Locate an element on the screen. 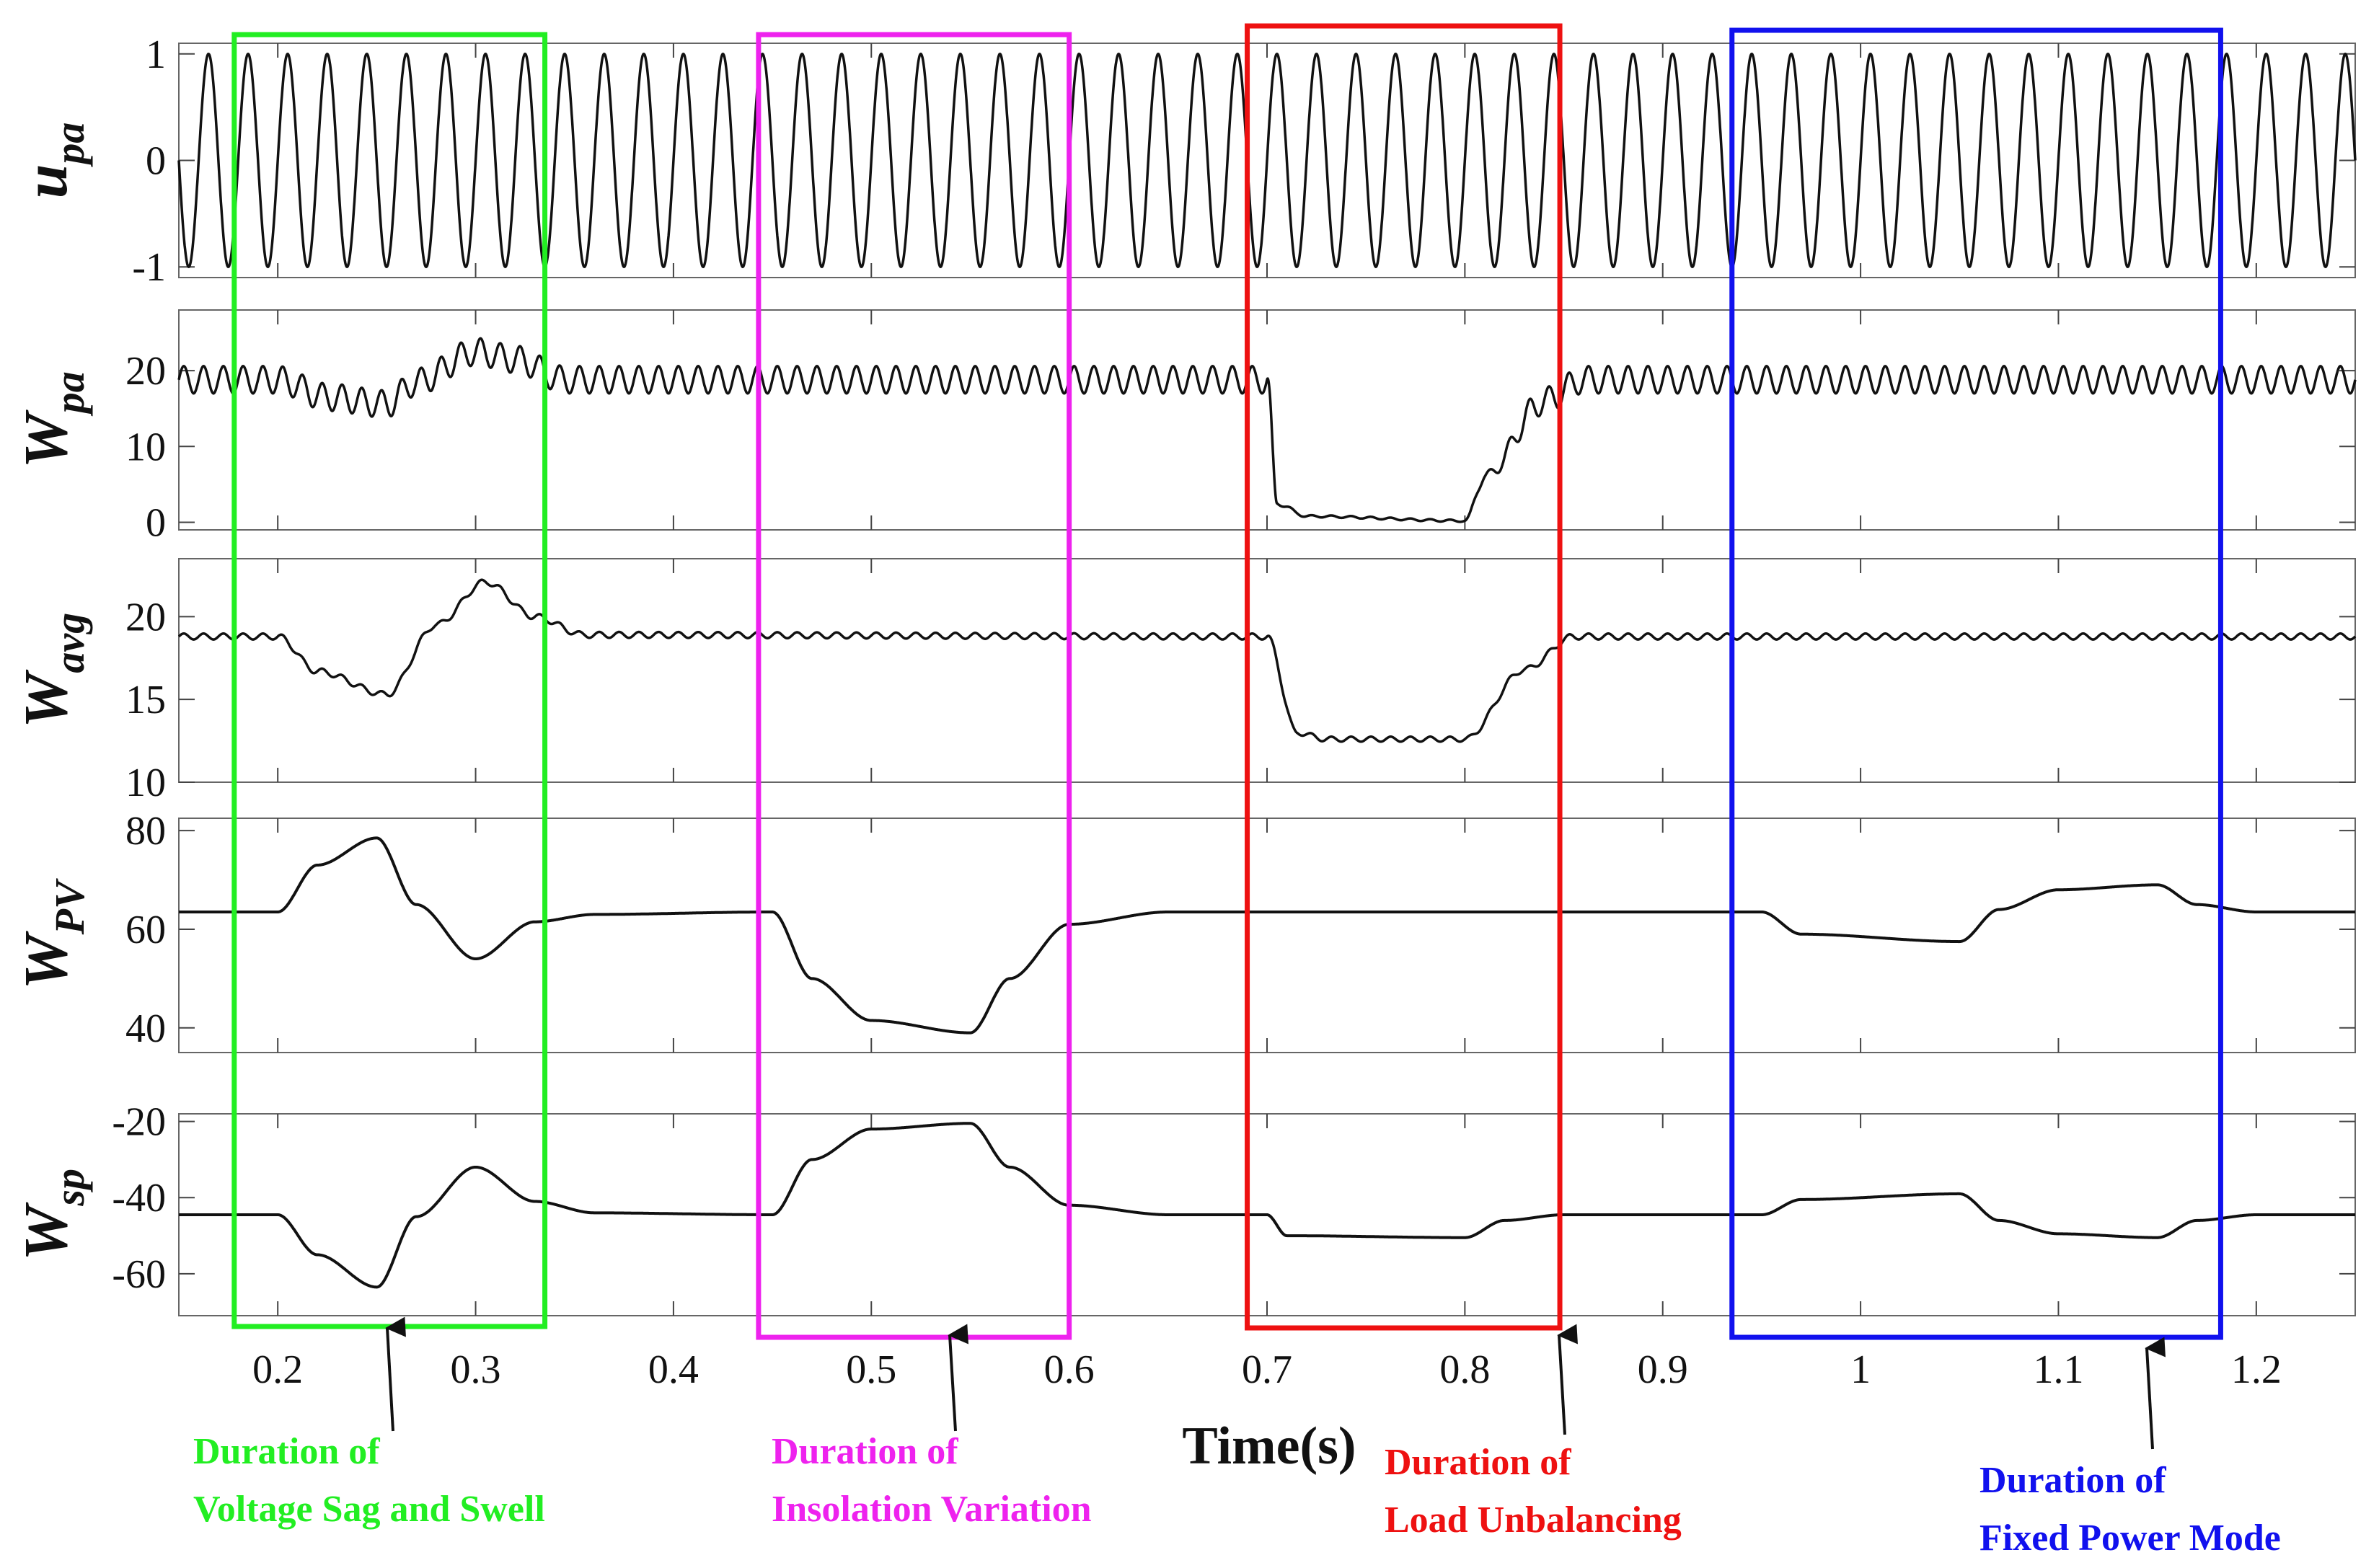 This screenshot has width=2379, height=1568. xtick-label: 0.5 is located at coordinates (871, 1369).